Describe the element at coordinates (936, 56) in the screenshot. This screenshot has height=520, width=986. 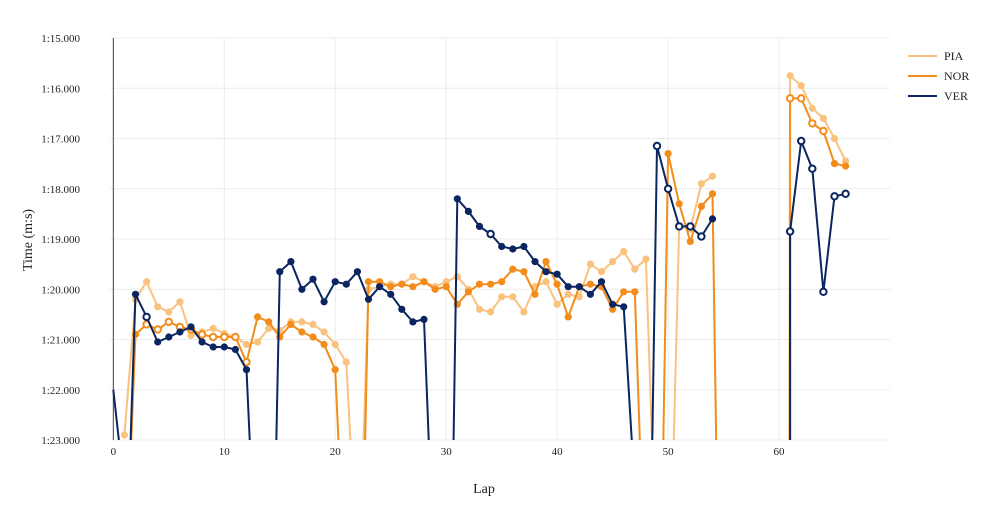
I see `legend-item-pia: PIA` at that location.